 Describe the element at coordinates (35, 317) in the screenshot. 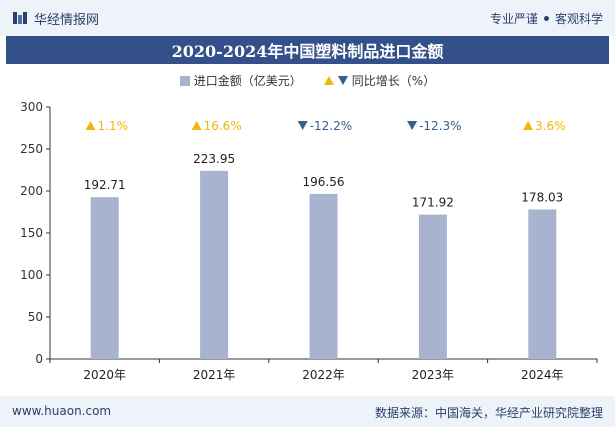

I see `y-tick-label: 50` at that location.